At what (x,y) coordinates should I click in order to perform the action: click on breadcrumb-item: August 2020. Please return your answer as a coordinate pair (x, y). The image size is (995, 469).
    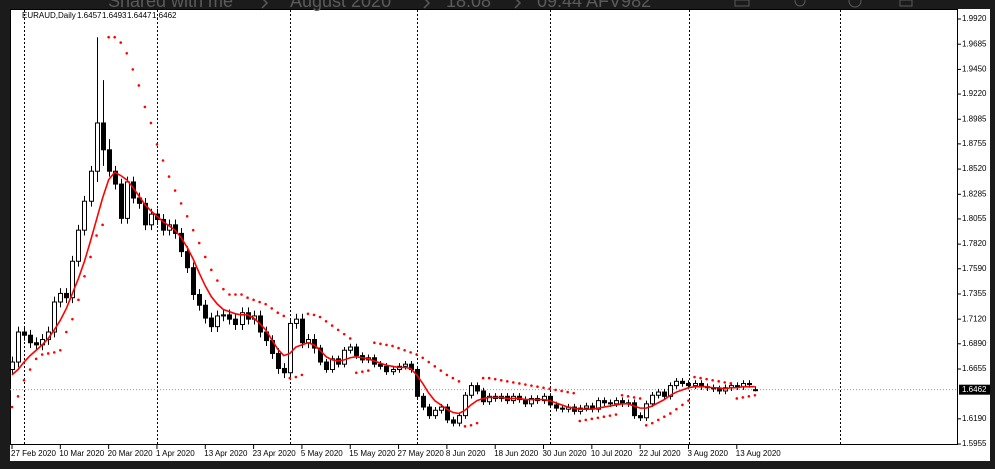
    Looking at the image, I should click on (340, 5).